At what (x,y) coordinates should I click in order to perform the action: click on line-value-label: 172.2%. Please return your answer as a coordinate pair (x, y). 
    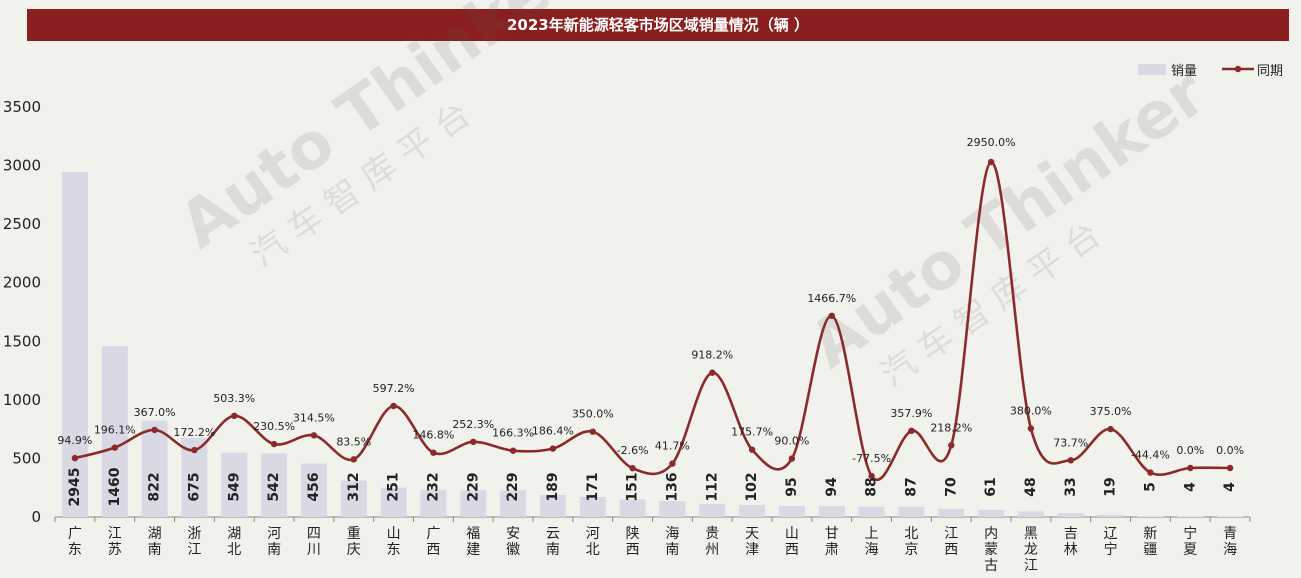
    Looking at the image, I should click on (194, 432).